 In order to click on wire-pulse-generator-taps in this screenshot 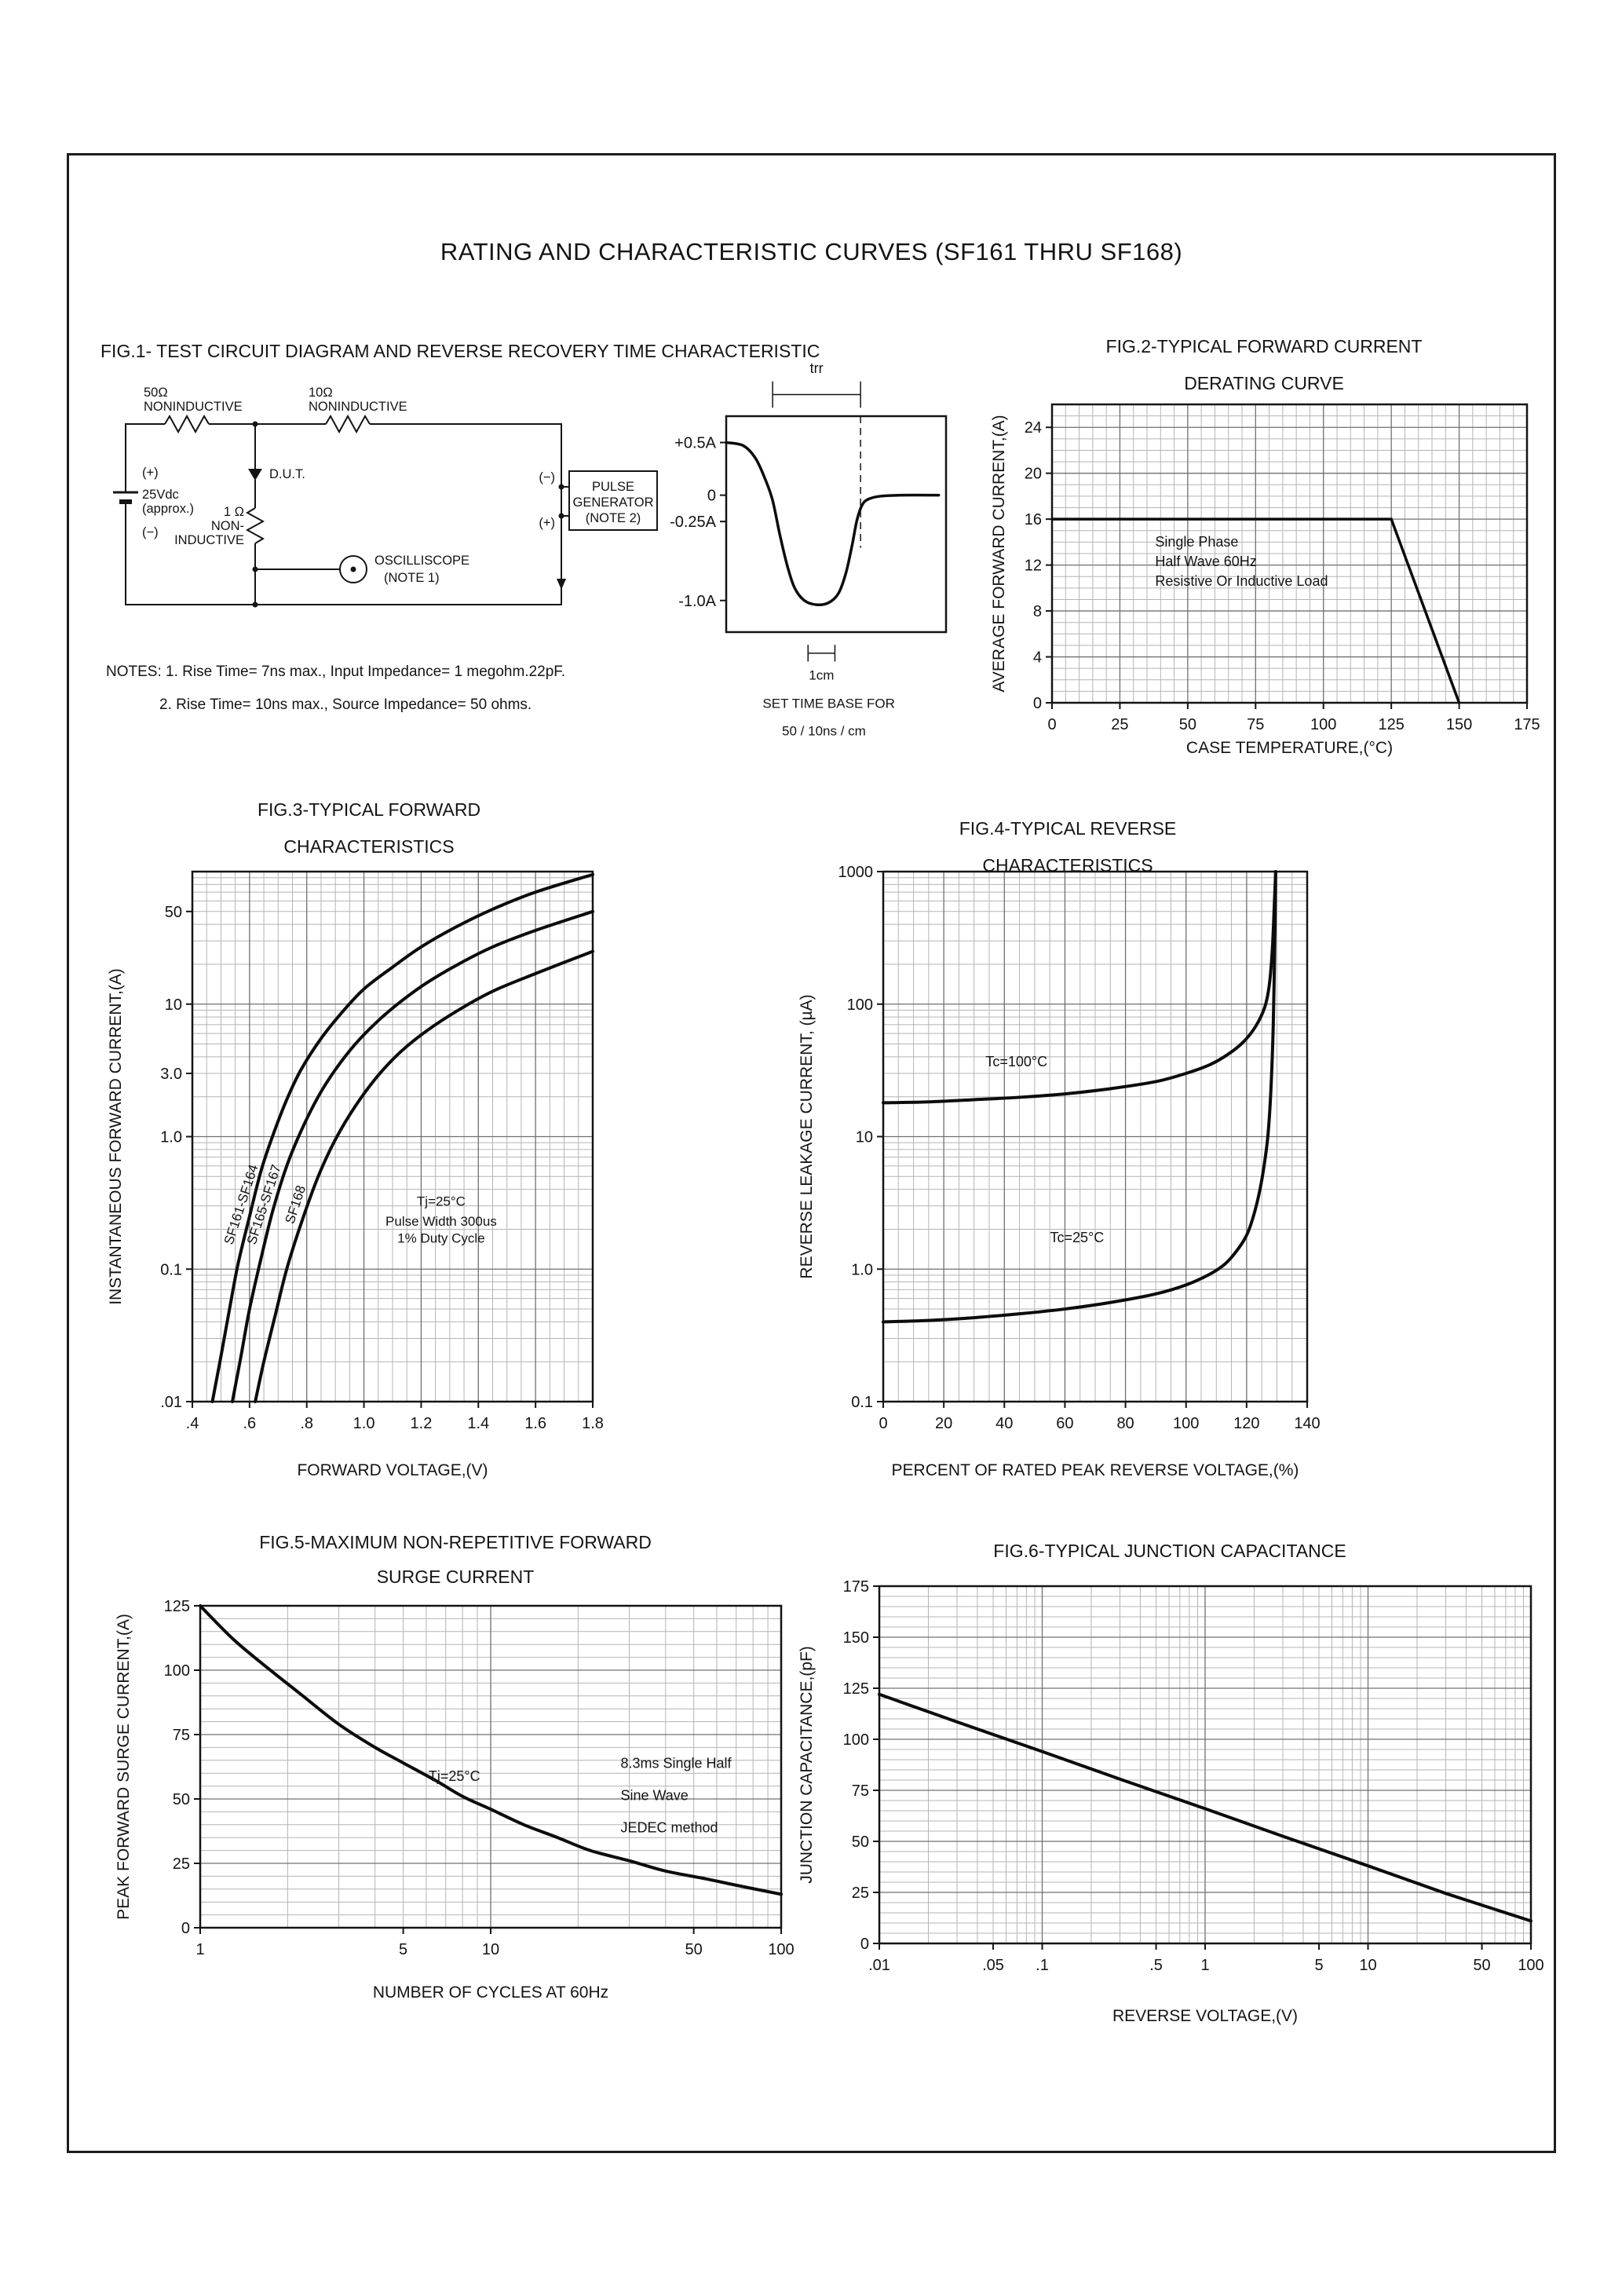, I will do `click(565, 502)`.